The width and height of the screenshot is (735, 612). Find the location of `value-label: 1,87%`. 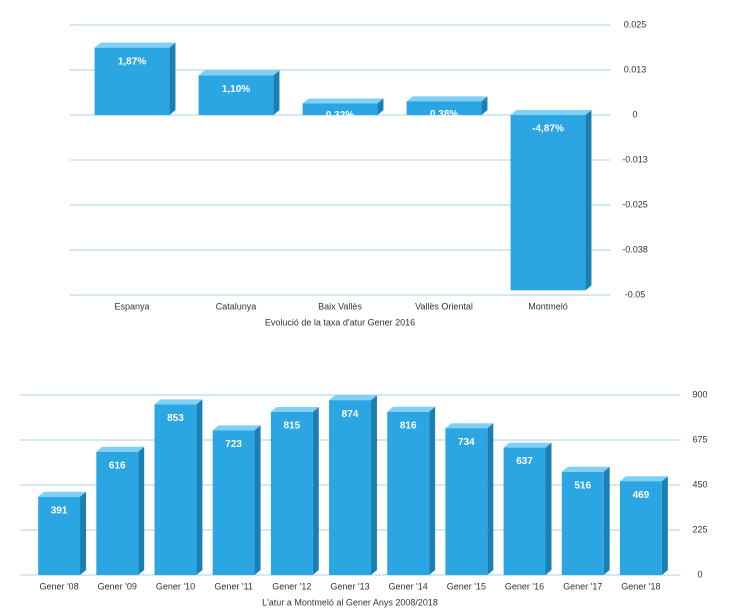

value-label: 1,87% is located at coordinates (132, 61).